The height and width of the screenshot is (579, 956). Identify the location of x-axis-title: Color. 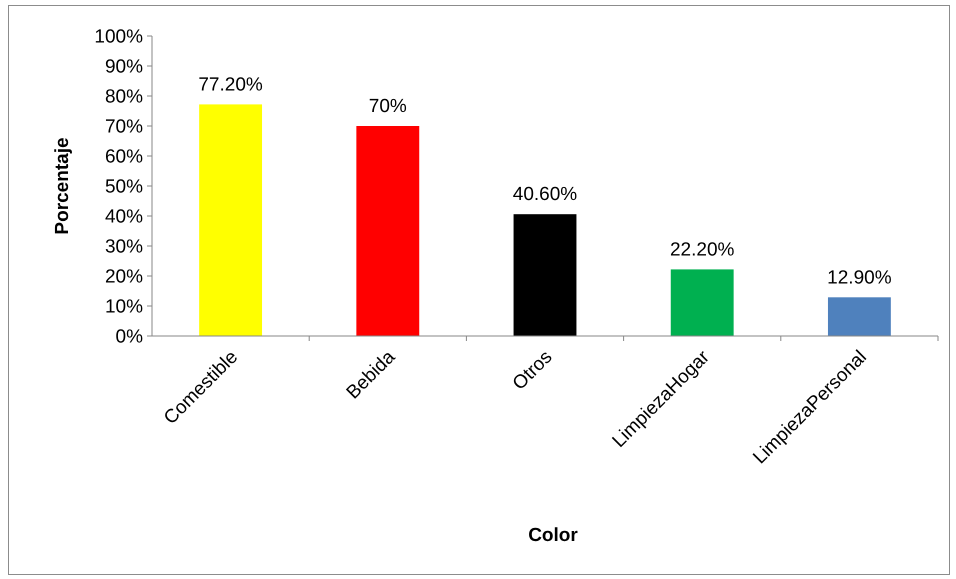
(553, 535).